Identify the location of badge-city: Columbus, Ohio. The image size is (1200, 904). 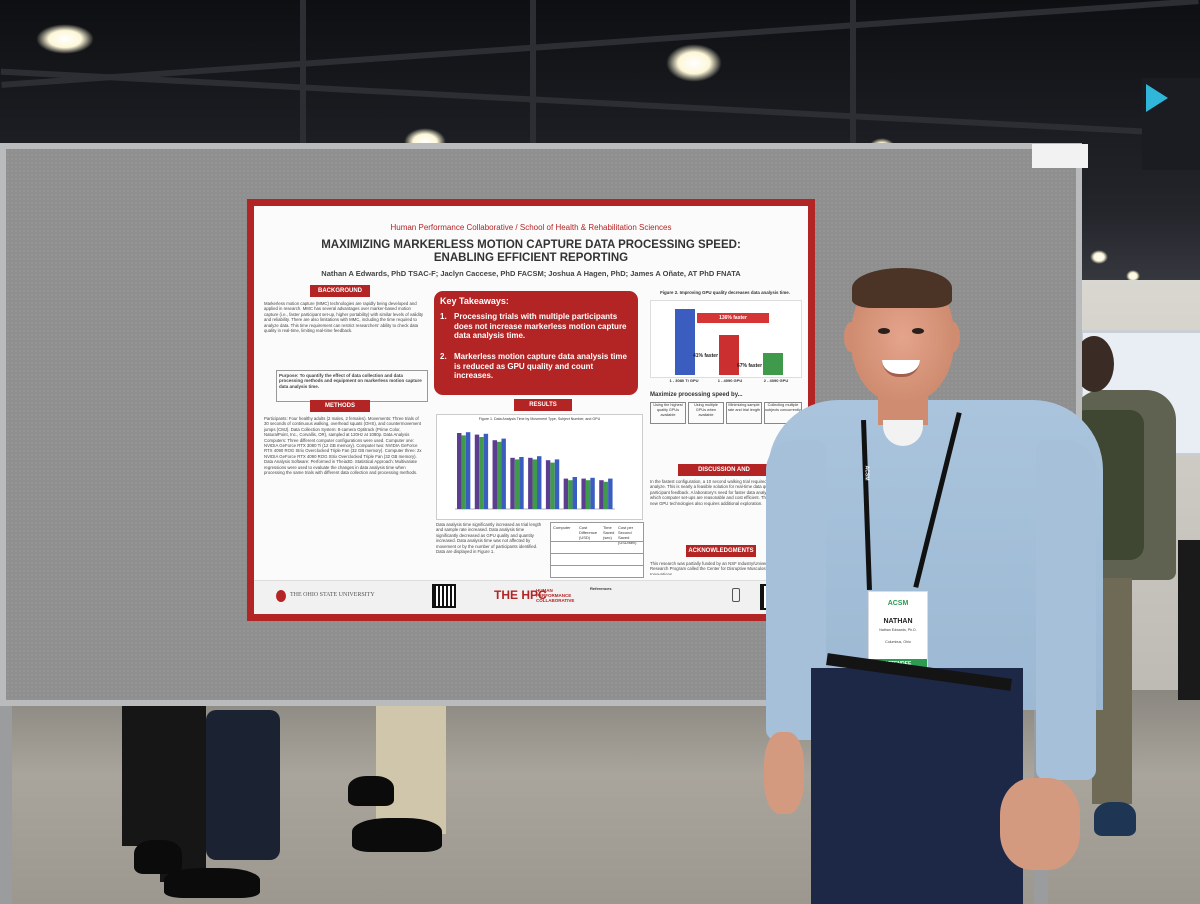
(898, 642).